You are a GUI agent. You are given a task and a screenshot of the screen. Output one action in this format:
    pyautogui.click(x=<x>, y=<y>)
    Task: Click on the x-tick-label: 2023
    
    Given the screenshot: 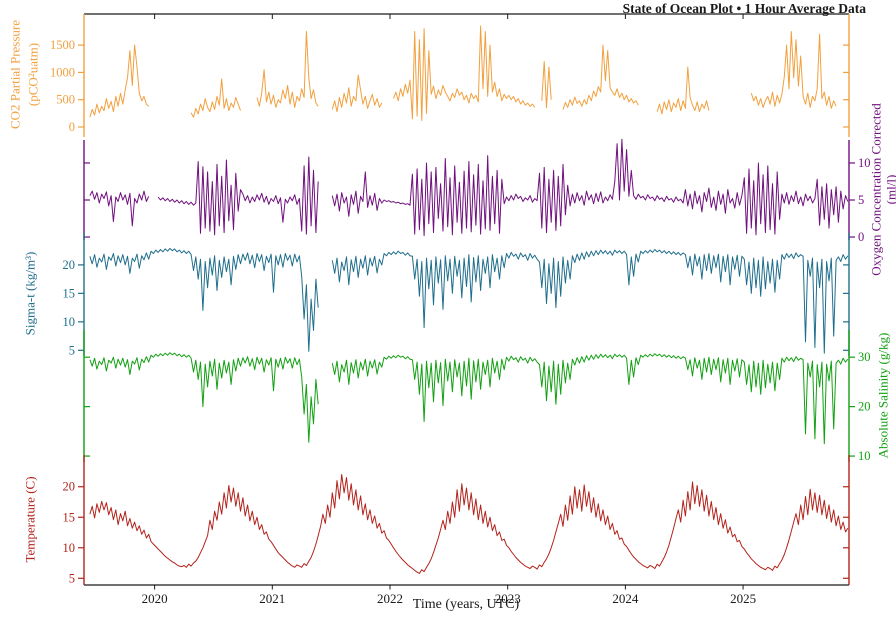 What is the action you would take?
    pyautogui.click(x=508, y=598)
    